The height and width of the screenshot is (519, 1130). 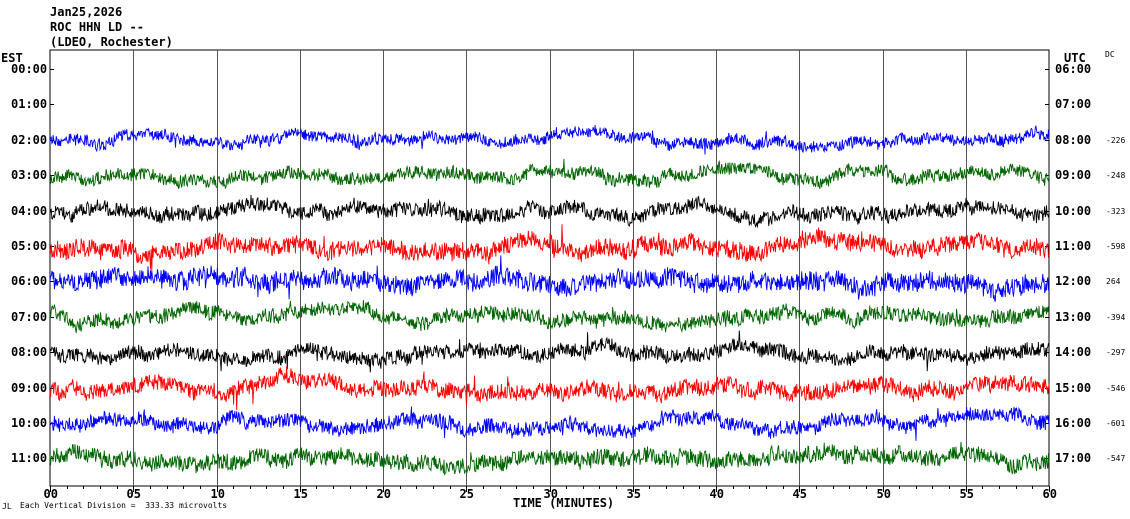 I want to click on x-tick-label-35: 35, so click(x=633, y=494).